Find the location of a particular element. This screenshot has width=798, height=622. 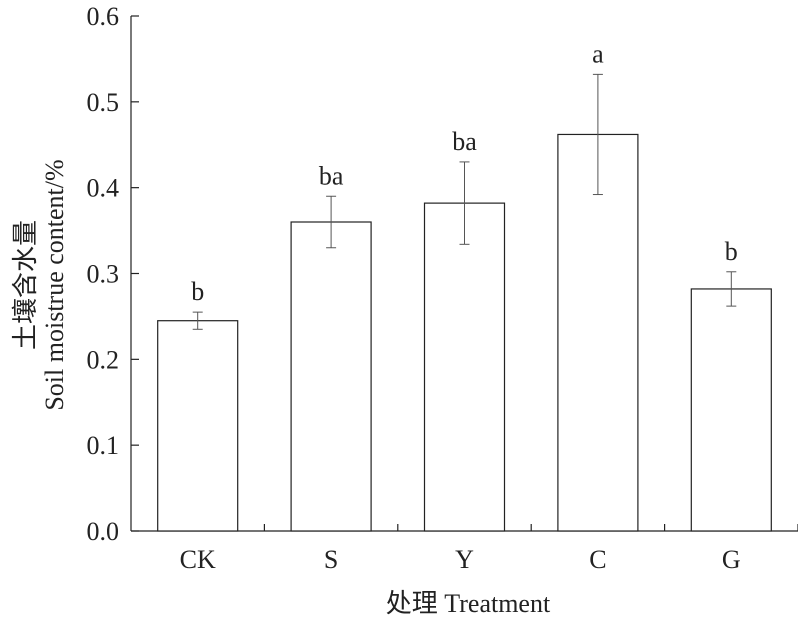

x-category-label: S is located at coordinates (331, 559).